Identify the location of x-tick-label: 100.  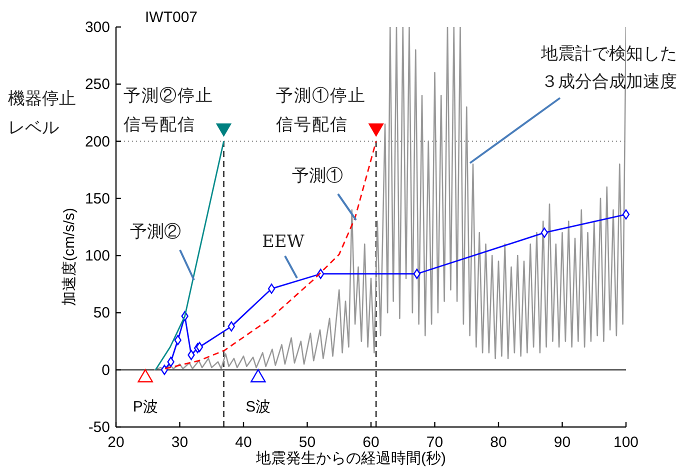
(626, 442).